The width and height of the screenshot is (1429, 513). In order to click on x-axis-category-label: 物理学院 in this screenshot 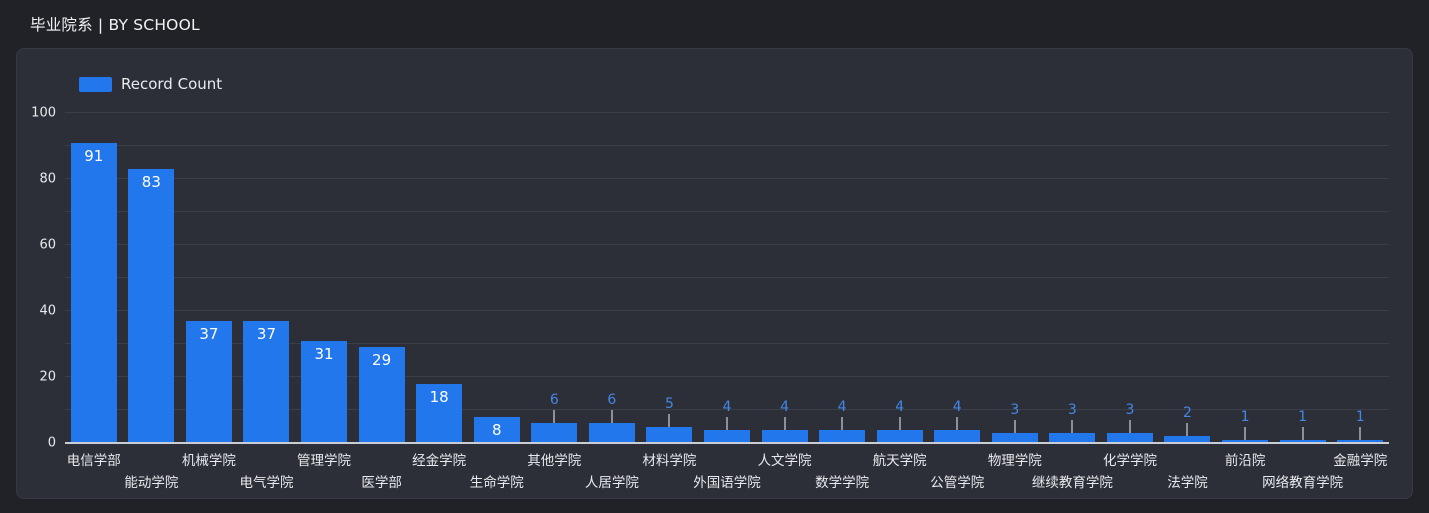, I will do `click(1014, 461)`.